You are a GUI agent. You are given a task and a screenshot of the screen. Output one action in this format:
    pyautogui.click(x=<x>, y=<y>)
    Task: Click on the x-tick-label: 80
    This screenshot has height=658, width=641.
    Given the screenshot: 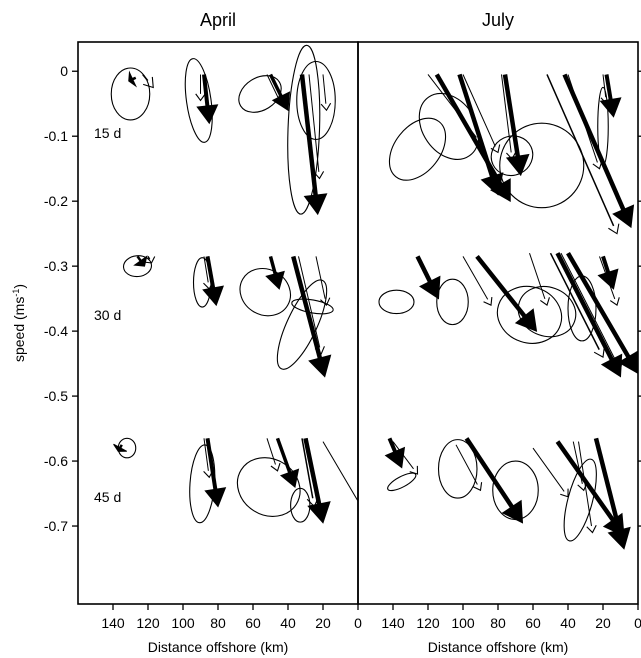 What is the action you would take?
    pyautogui.click(x=218, y=623)
    